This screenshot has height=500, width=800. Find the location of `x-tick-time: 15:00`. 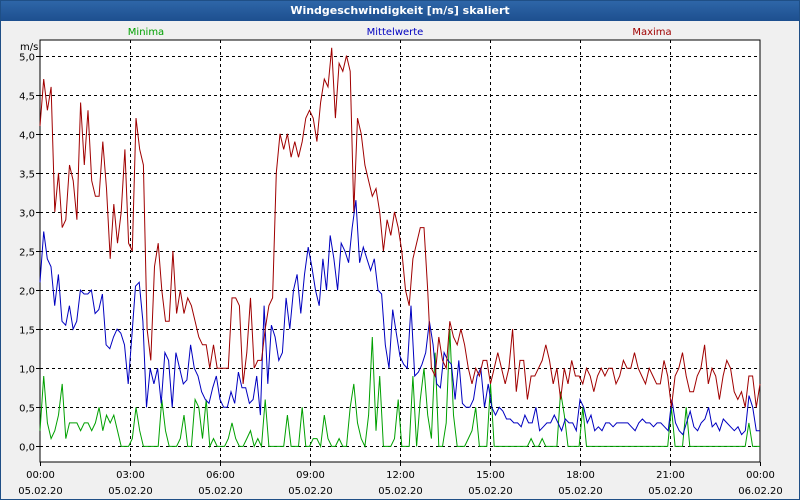

x-tick-time: 15:00 is located at coordinates (490, 475).